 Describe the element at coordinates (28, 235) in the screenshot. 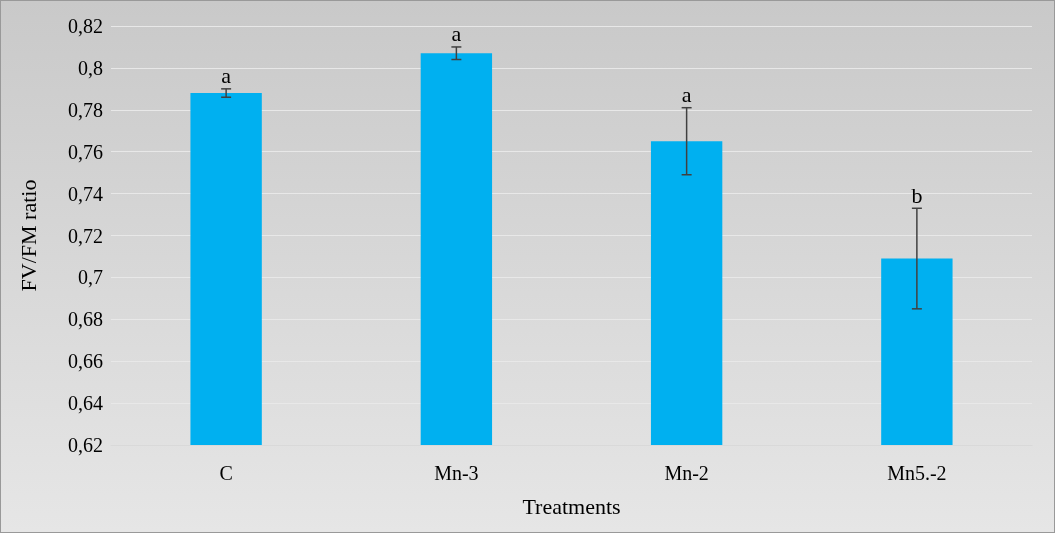

I see `y-axis-title: FV/FM ratio` at that location.